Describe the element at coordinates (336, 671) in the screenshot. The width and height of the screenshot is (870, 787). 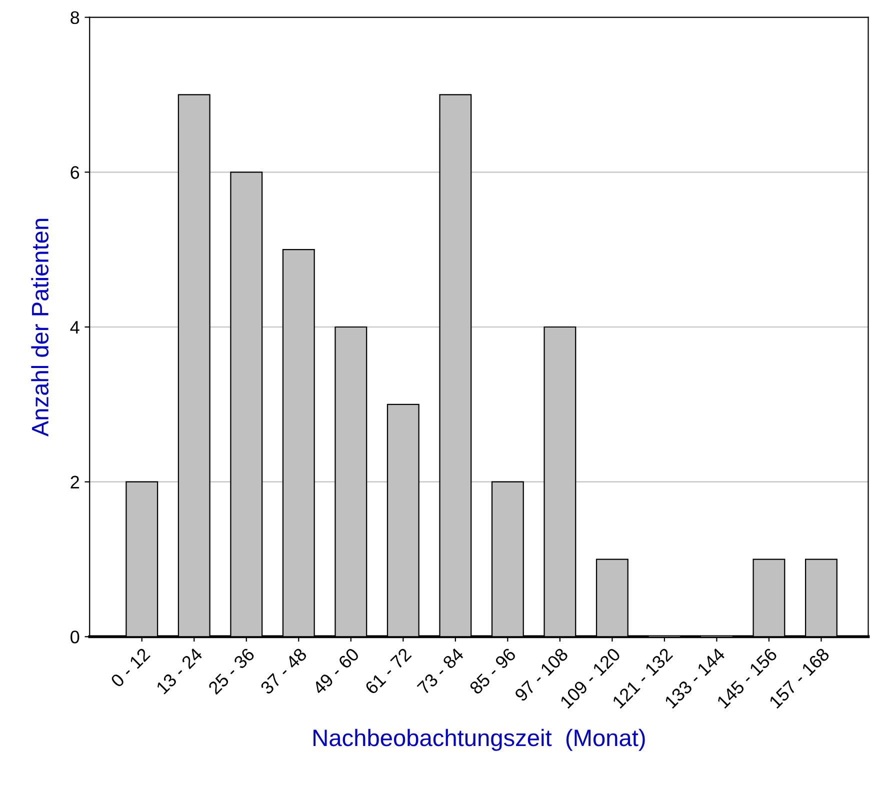
I see `x-tick-label: 49 - 60` at that location.